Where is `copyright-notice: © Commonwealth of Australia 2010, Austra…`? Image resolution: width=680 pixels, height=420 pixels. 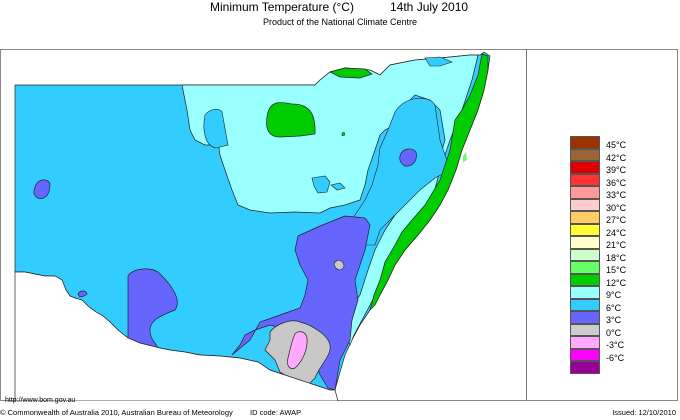 copyright-notice: © Commonwealth of Australia 2010, Austra… is located at coordinates (116, 412).